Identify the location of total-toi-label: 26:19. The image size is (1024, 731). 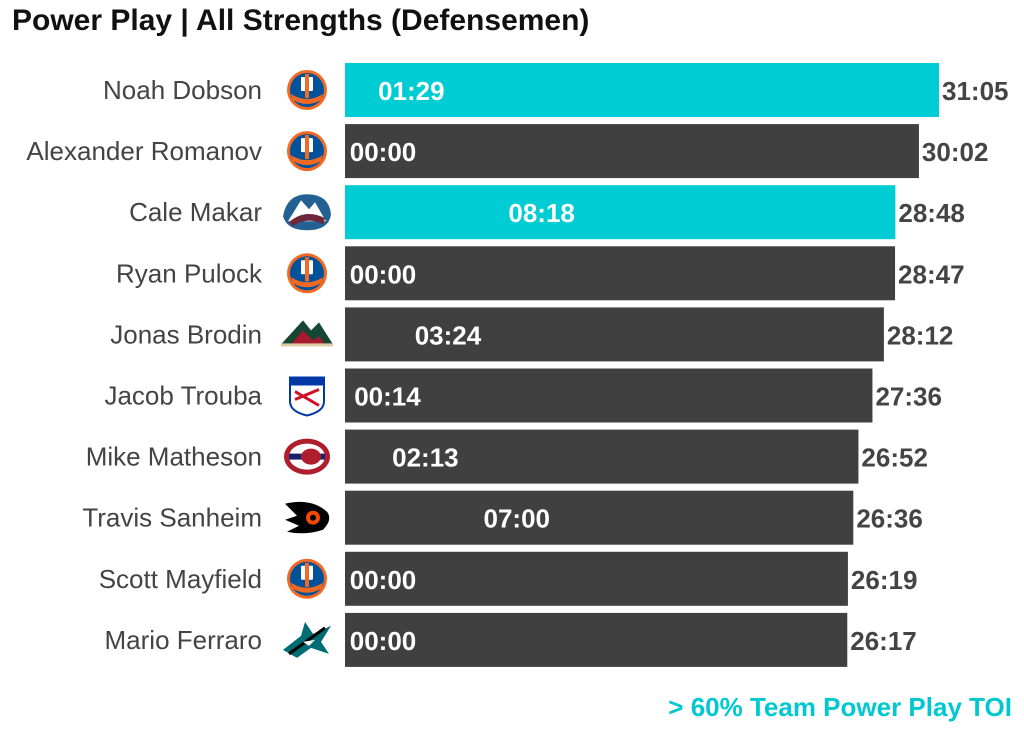
(884, 580).